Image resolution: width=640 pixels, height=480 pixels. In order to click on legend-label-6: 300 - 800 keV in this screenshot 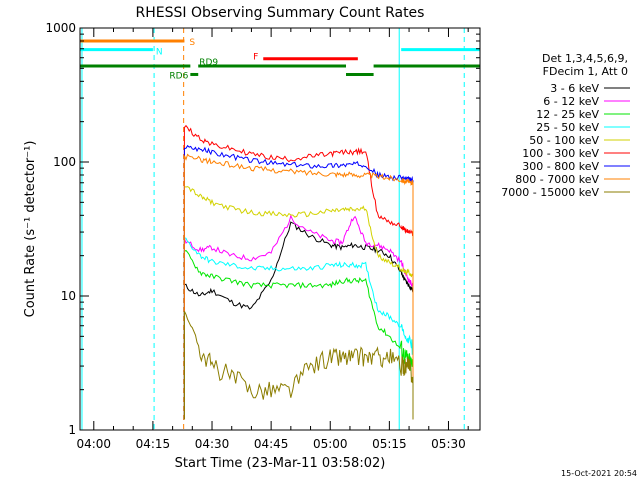, I will do `click(560, 166)`.